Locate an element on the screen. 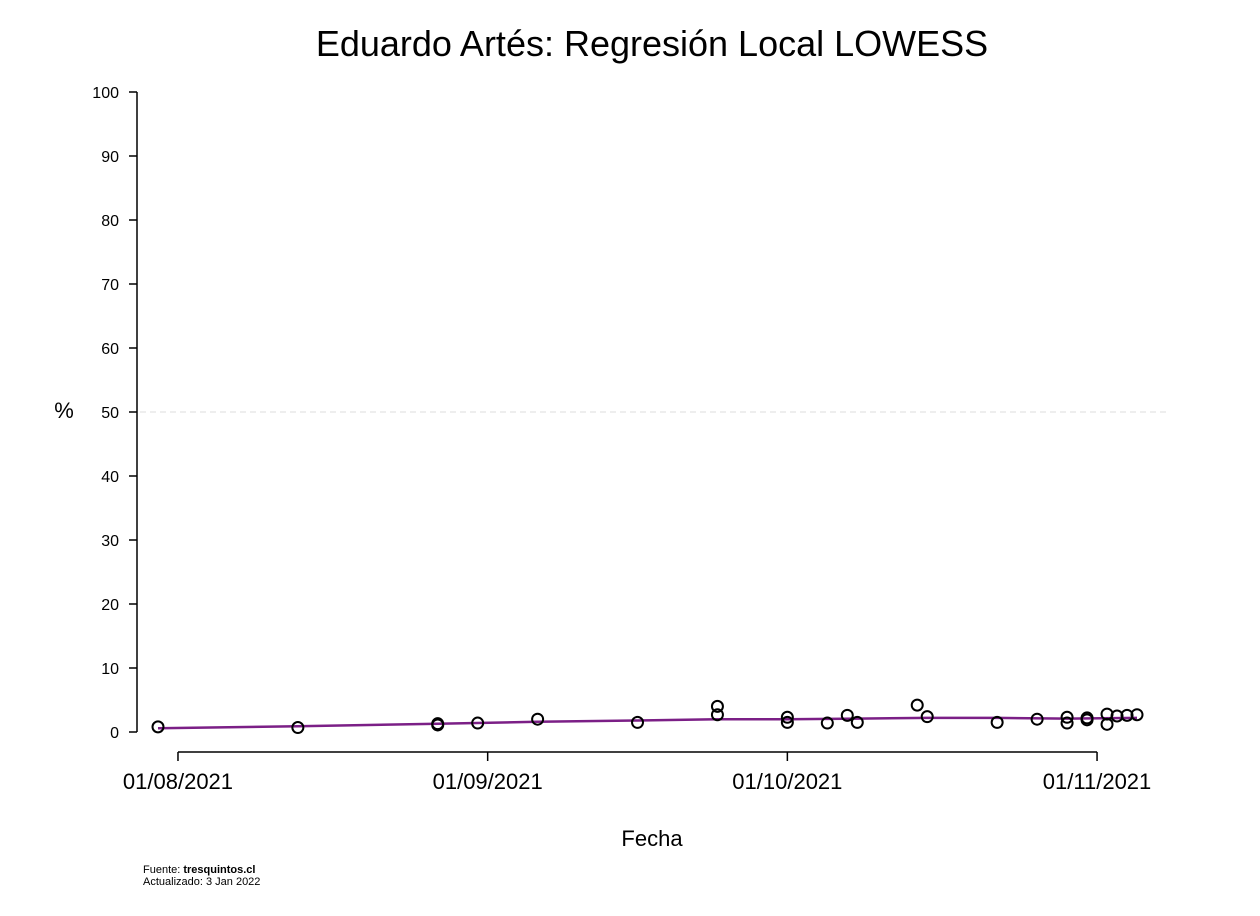 The width and height of the screenshot is (1260, 916). source-prefix: Fuente: is located at coordinates (163, 870).